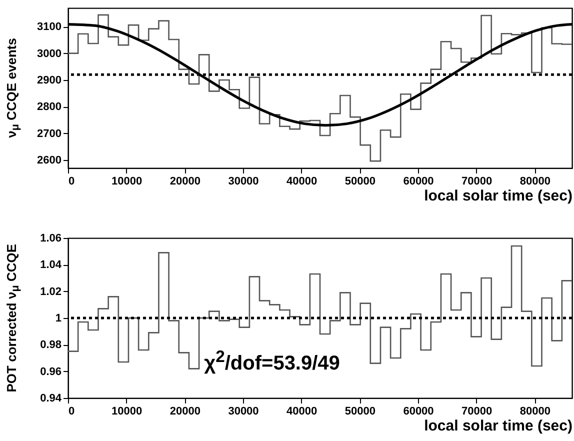 This screenshot has width=574, height=441. Describe the element at coordinates (51, 372) in the screenshot. I see `y-tick-label: 0.96` at that location.